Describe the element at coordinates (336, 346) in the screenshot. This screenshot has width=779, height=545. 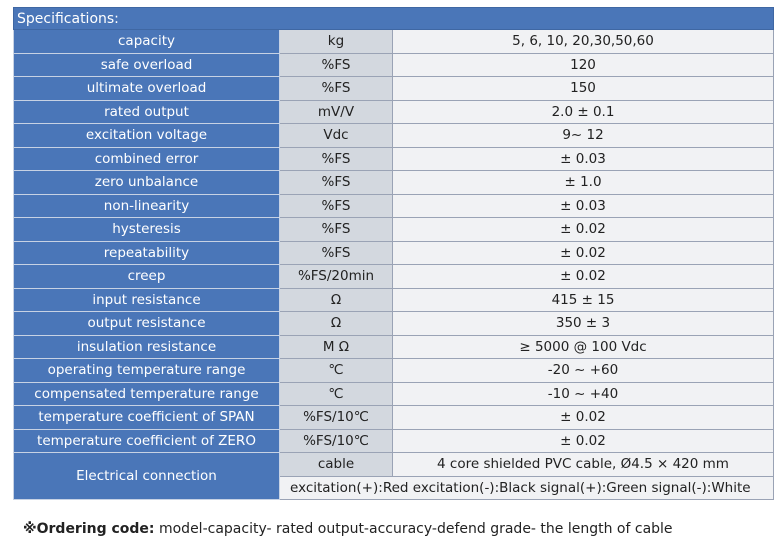
I see `spec-unit: M Ω` at that location.